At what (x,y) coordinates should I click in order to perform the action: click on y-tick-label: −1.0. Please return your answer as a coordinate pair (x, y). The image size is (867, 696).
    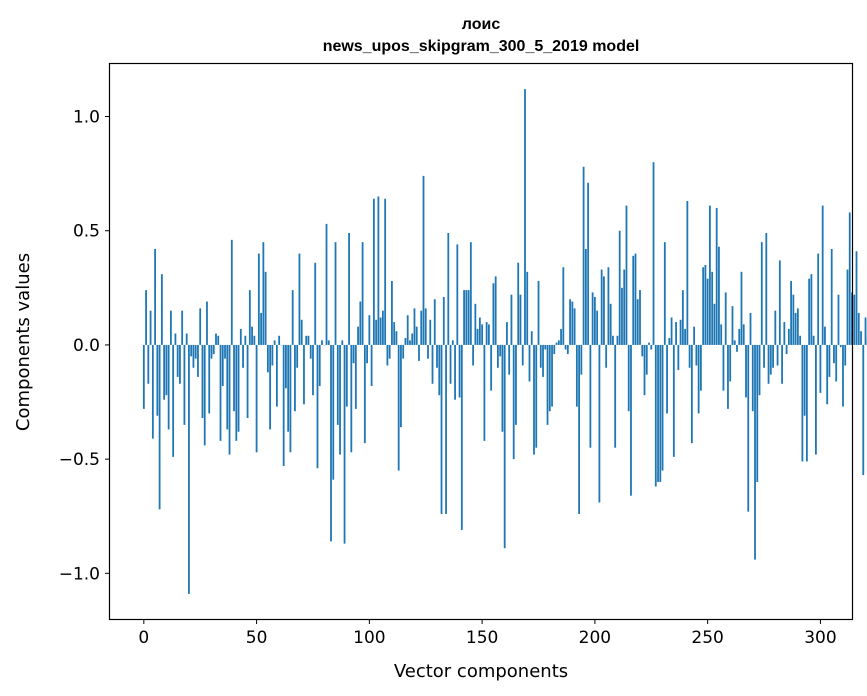
    Looking at the image, I should click on (79, 574).